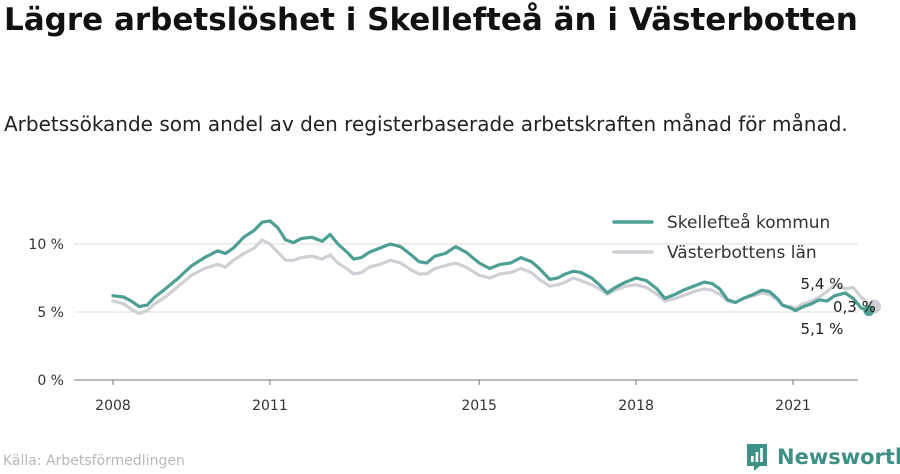 The image size is (900, 474). Describe the element at coordinates (869, 311) in the screenshot. I see `end-point-skelleftea` at that location.